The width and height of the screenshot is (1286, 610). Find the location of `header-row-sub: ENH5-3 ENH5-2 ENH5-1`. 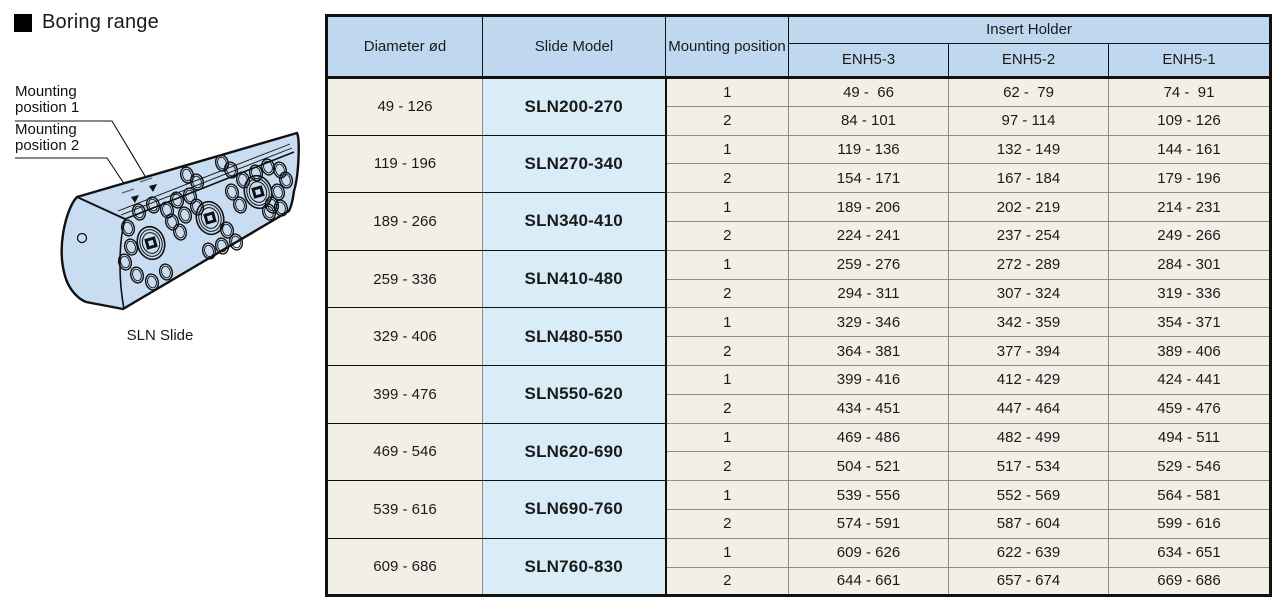

header-row-sub: ENH5-3 ENH5-2 ENH5-1 is located at coordinates (799, 61).